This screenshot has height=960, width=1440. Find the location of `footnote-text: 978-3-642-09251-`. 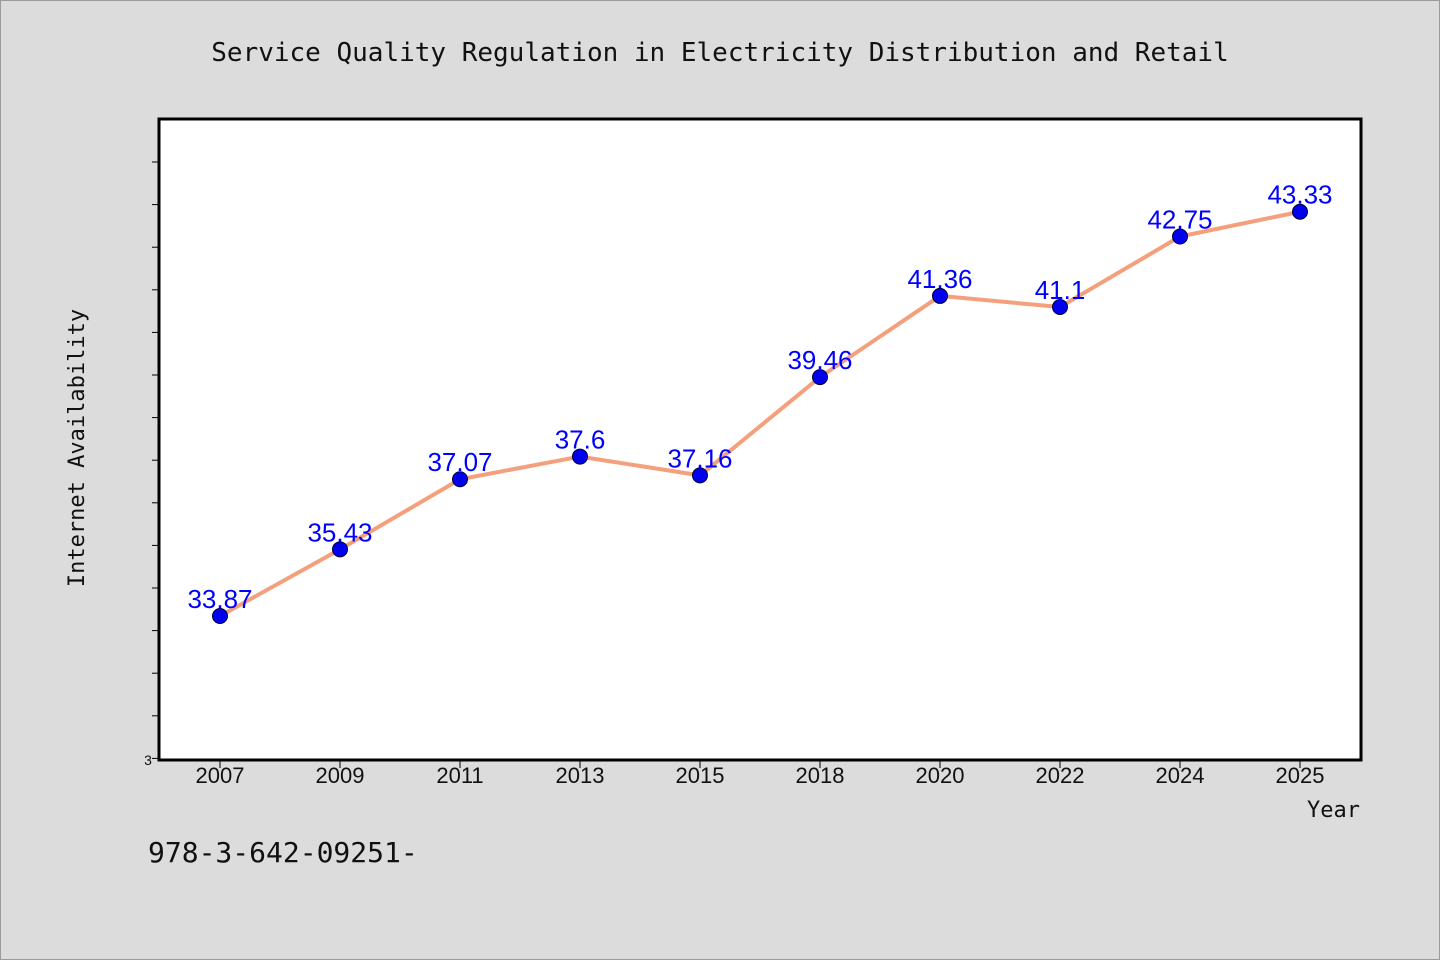

footnote-text: 978-3-642-09251- is located at coordinates (283, 852).